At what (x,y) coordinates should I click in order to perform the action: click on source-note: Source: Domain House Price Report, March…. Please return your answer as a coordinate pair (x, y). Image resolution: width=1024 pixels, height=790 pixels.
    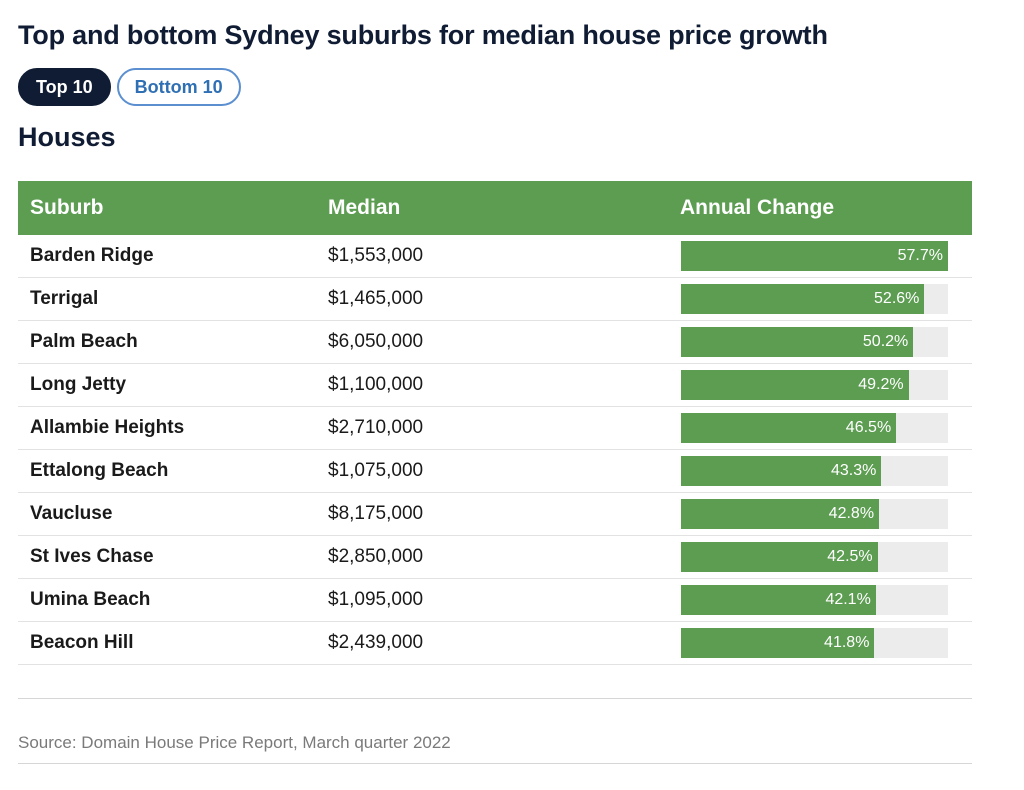
    Looking at the image, I should click on (234, 742).